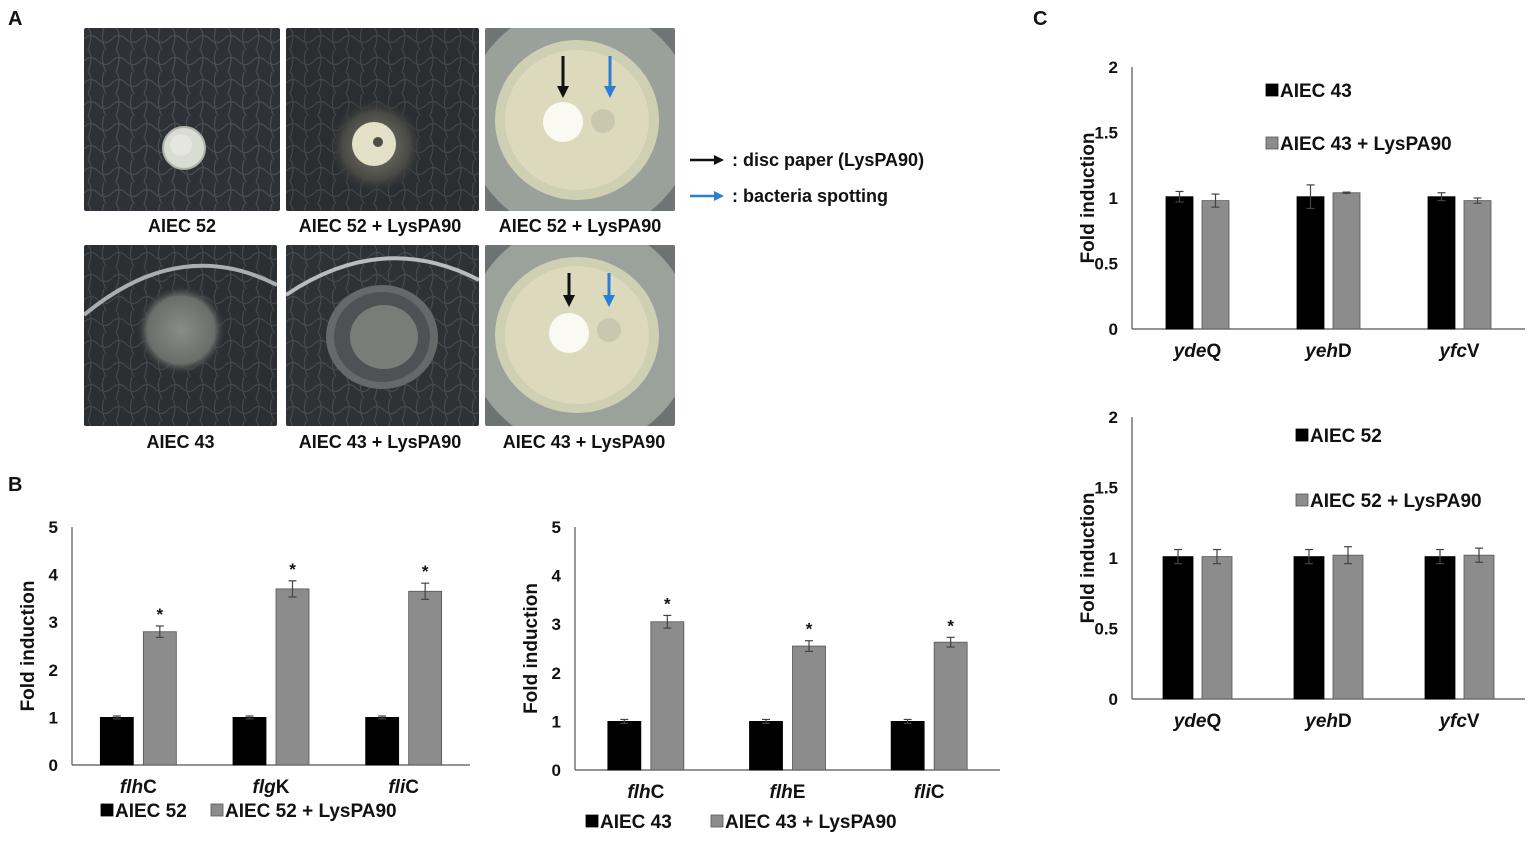  What do you see at coordinates (53, 527) in the screenshot?
I see `y-tick-label: 5` at bounding box center [53, 527].